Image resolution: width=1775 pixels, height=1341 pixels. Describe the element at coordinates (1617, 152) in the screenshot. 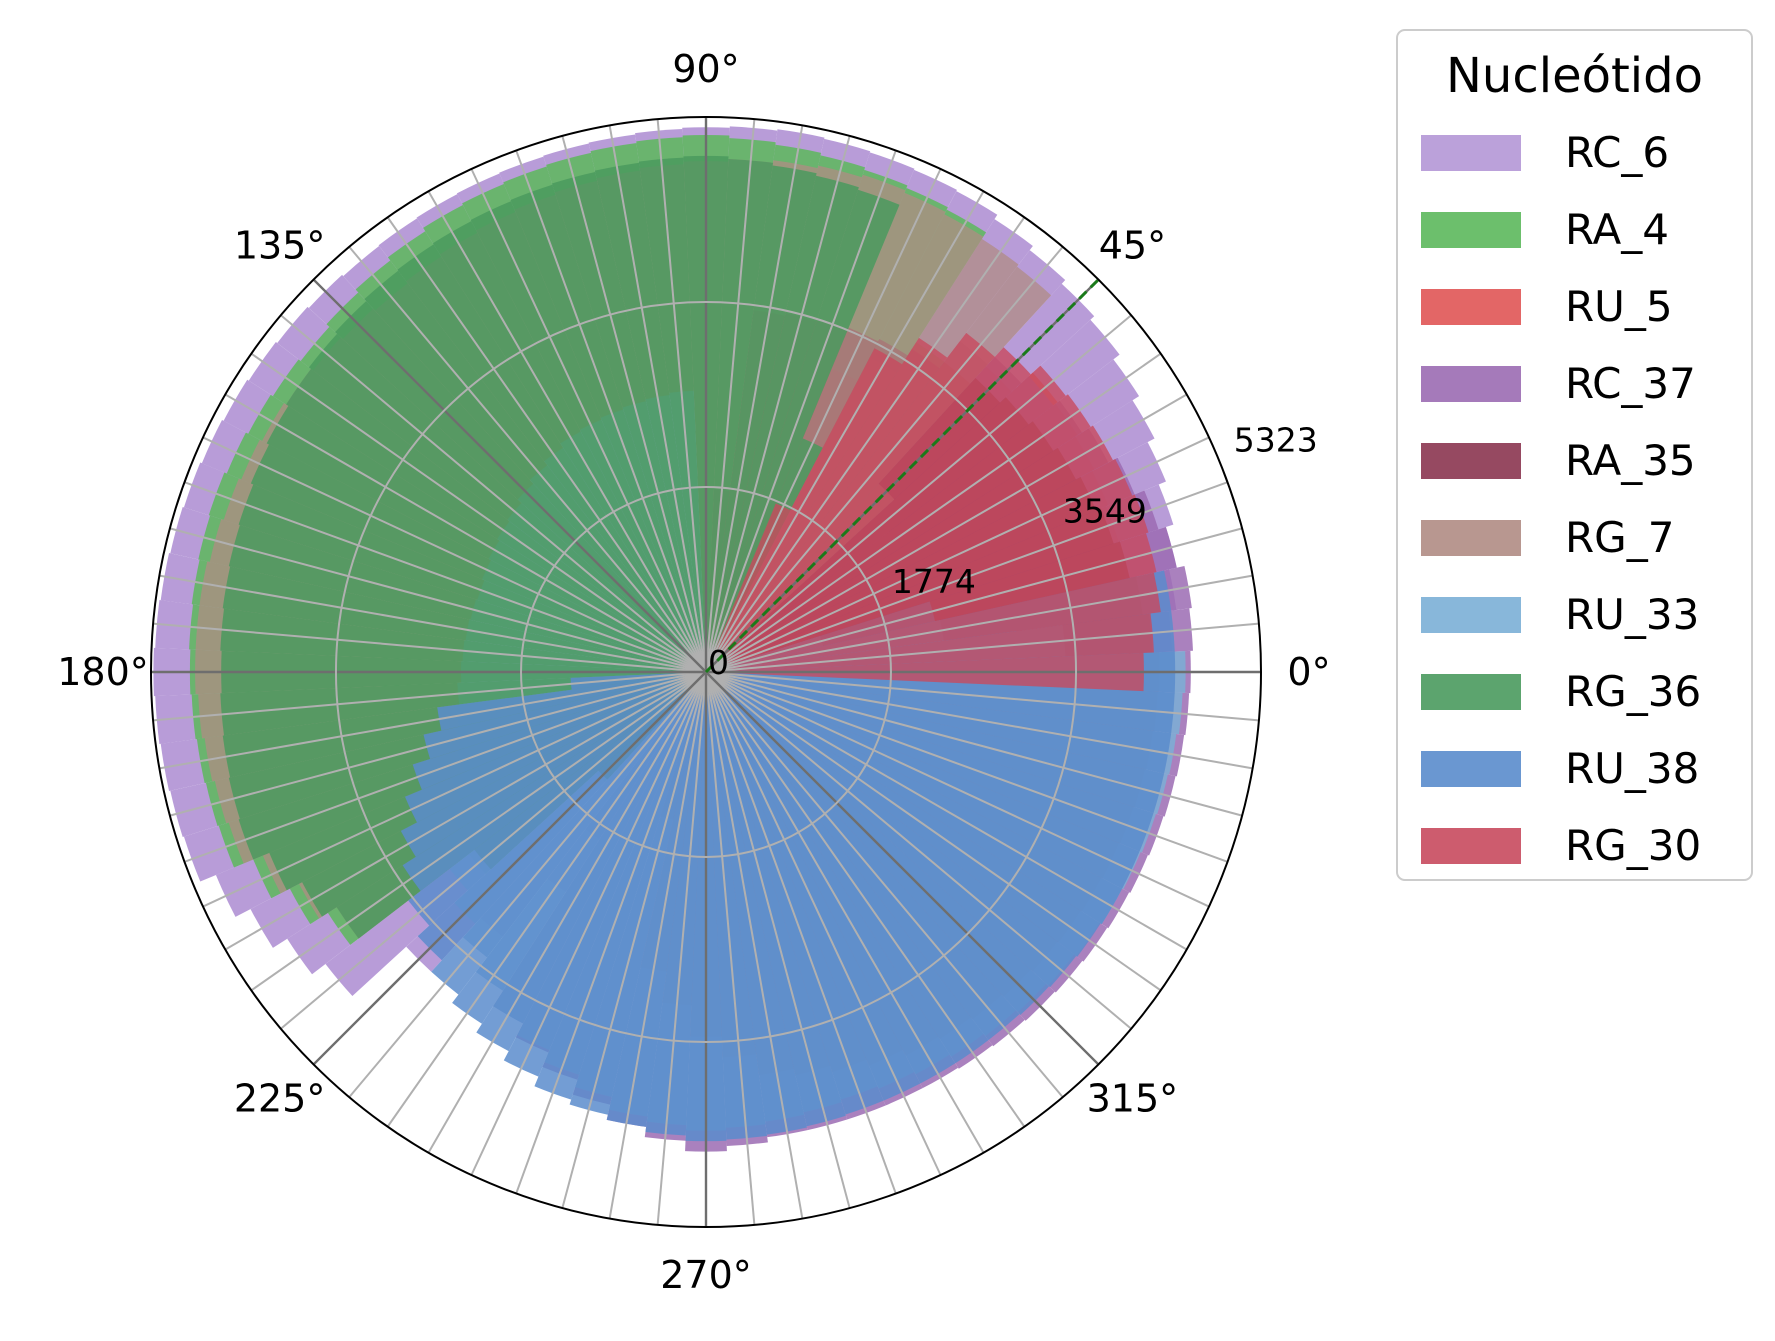

I see `legend-label: RC_6` at that location.